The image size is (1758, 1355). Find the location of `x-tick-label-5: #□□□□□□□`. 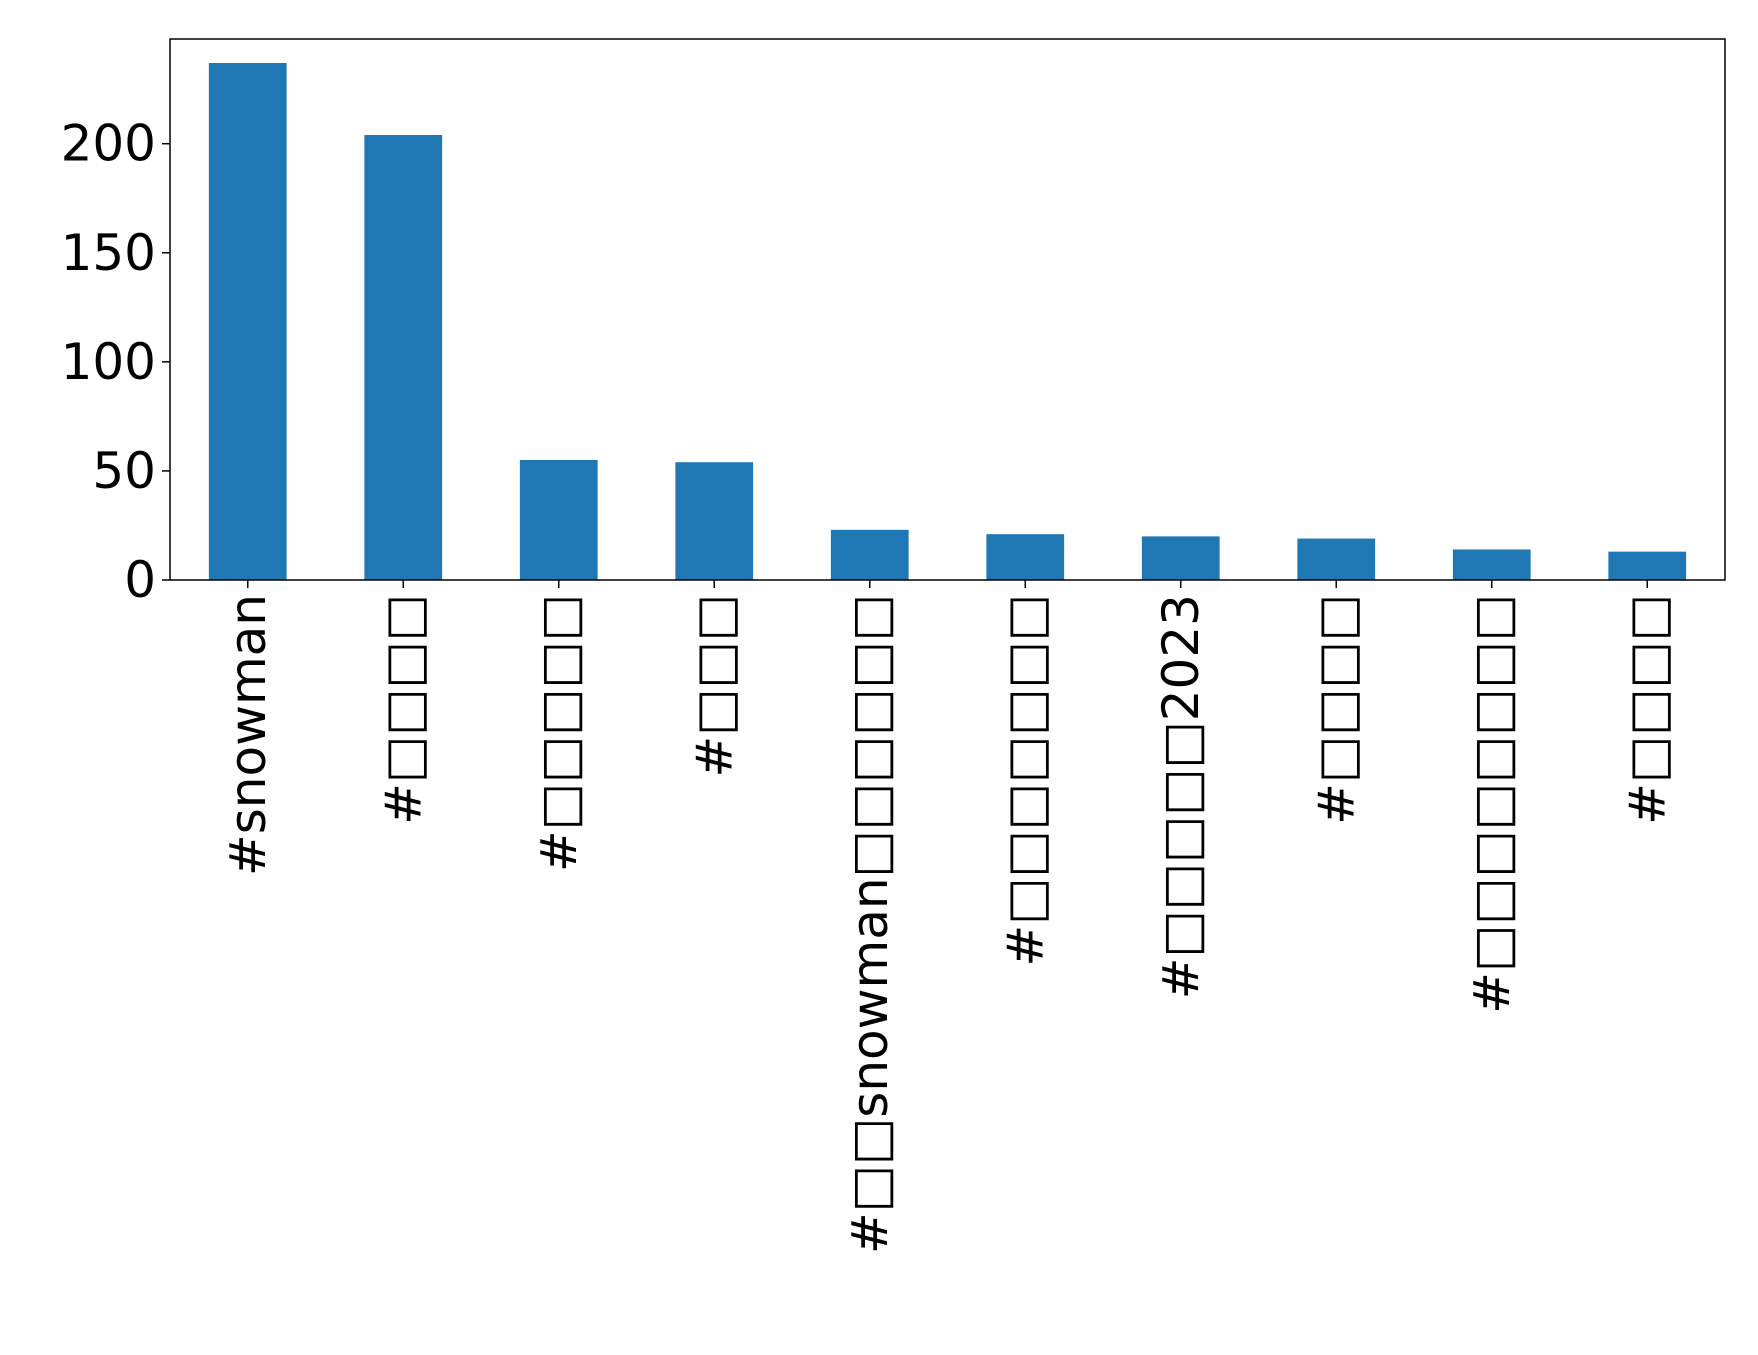

x-tick-label-5: #□□□□□□□ is located at coordinates (1025, 780).